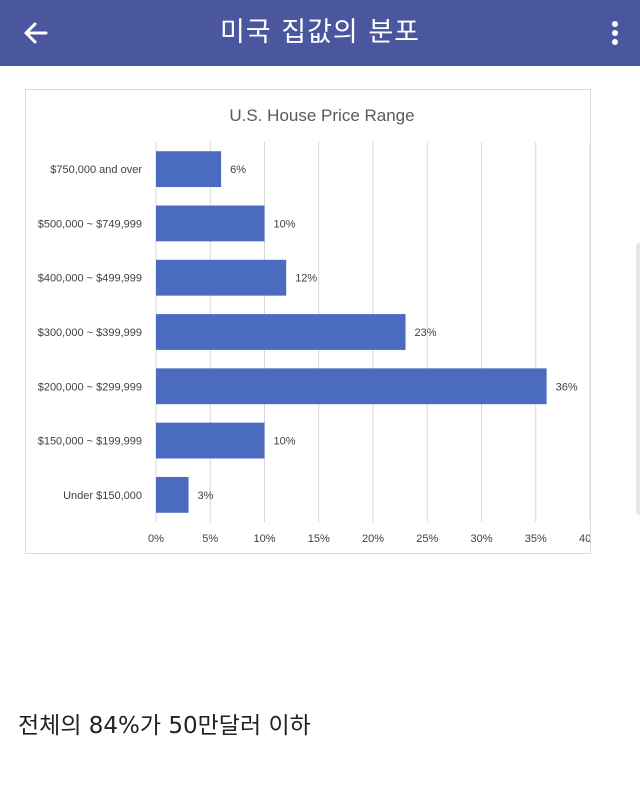 This screenshot has width=640, height=788. I want to click on data-label: 23%, so click(426, 333).